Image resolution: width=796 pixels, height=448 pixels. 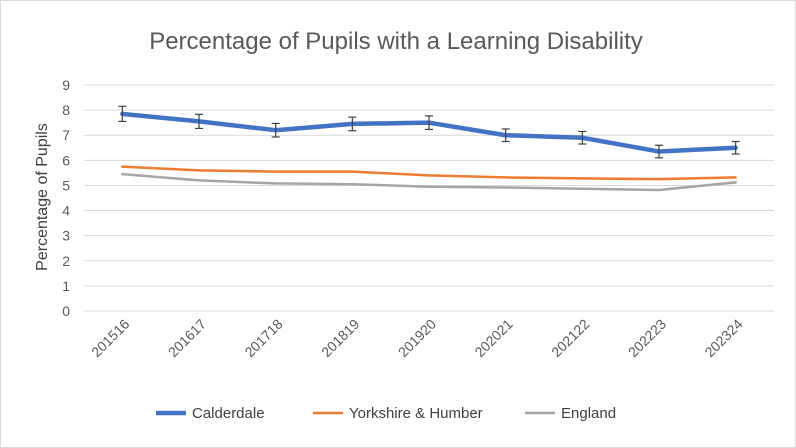 I want to click on x-tick-label: 202021, so click(x=493, y=338).